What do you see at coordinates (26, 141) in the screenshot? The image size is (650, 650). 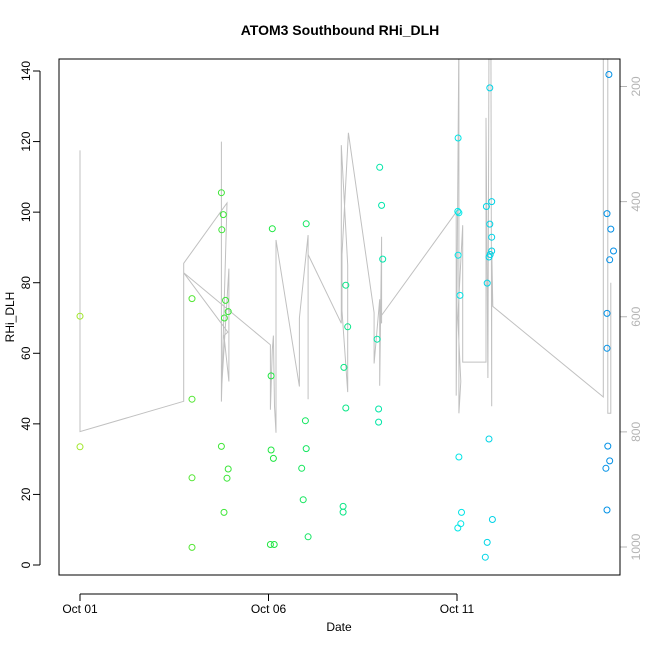 I see `y-tick-label: 120` at bounding box center [26, 141].